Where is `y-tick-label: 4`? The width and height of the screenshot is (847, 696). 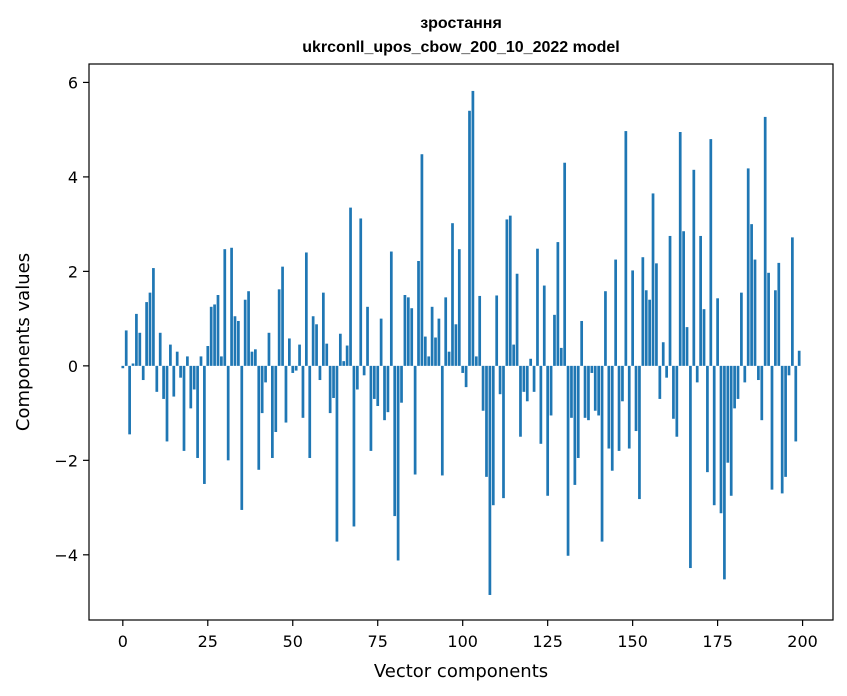
y-tick-label: 4 is located at coordinates (73, 177).